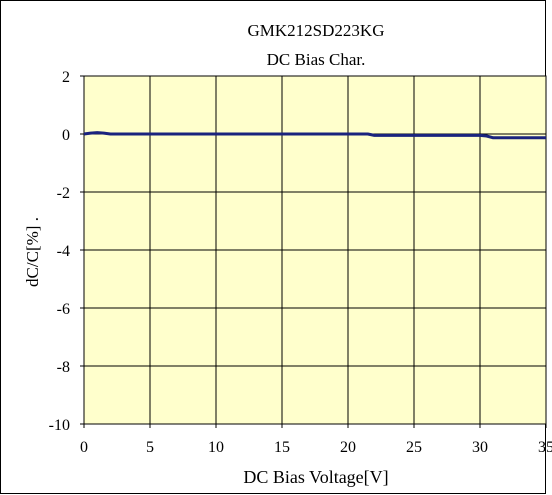 Image resolution: width=552 pixels, height=495 pixels. What do you see at coordinates (480, 447) in the screenshot?
I see `x-tick-label: 30` at bounding box center [480, 447].